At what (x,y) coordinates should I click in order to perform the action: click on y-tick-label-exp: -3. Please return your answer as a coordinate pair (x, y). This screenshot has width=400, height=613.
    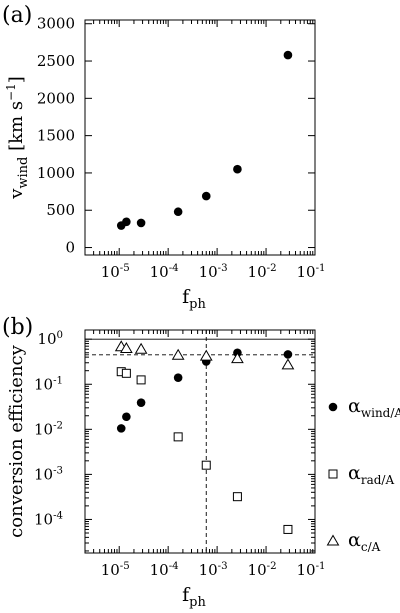
    Looking at the image, I should click on (58, 470).